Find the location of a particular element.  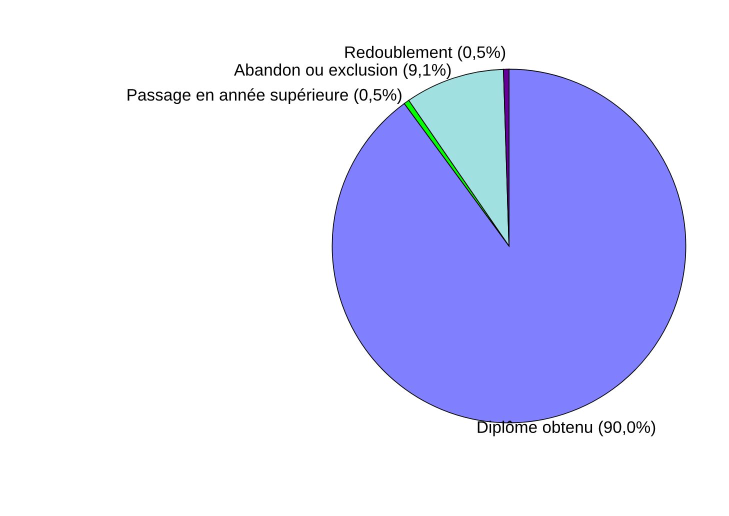

slice-label: Diplôme obtenu (90,0%) is located at coordinates (567, 428).